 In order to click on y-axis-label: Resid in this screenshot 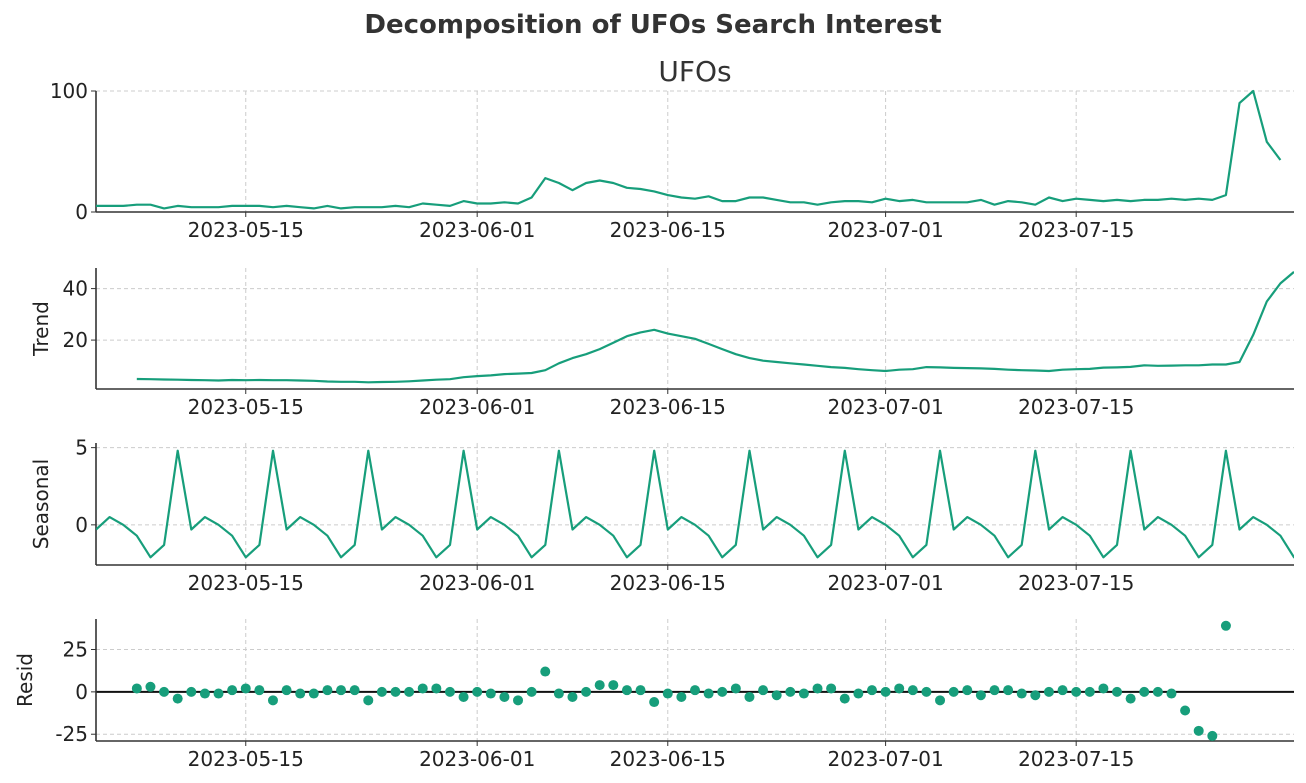, I will do `click(25, 680)`.